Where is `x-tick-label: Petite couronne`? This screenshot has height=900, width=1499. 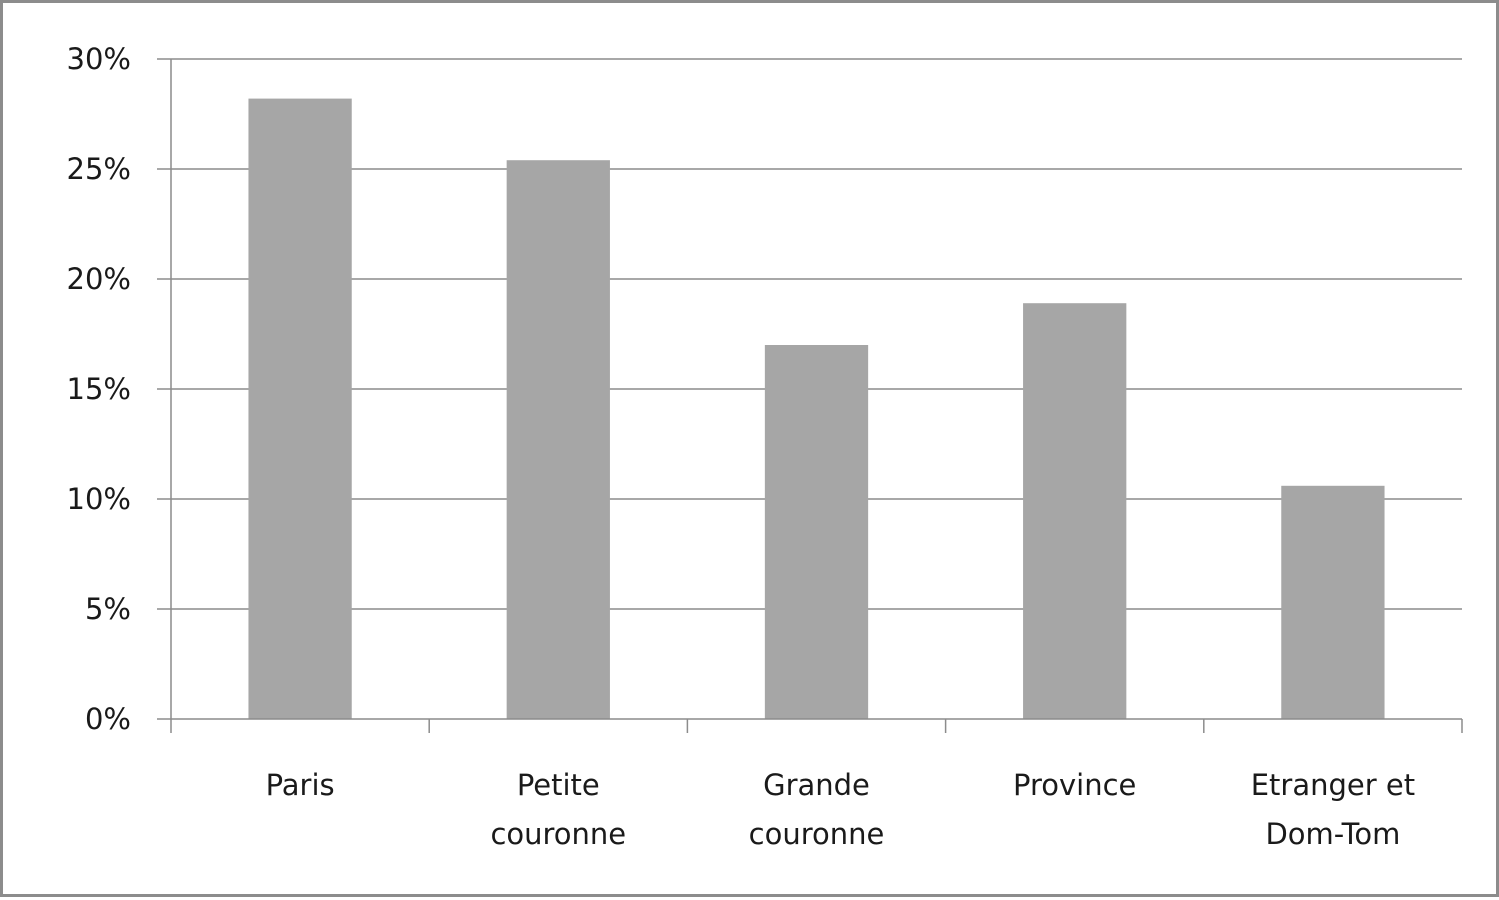 x-tick-label: Petite couronne is located at coordinates (558, 809).